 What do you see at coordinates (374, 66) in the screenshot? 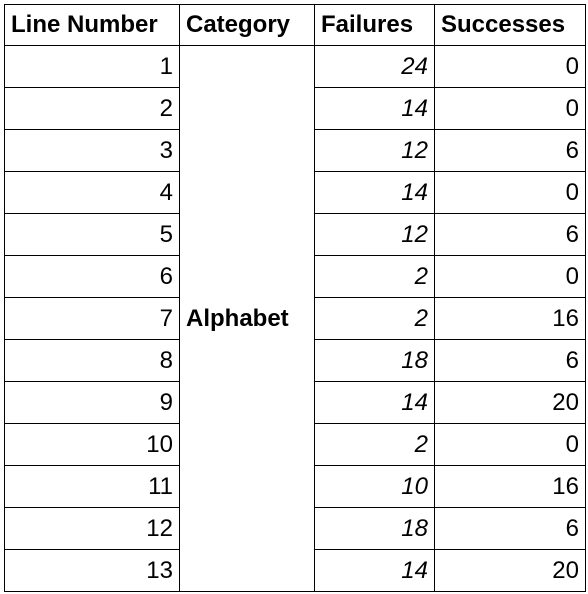
I see `failures-cell: 24` at bounding box center [374, 66].